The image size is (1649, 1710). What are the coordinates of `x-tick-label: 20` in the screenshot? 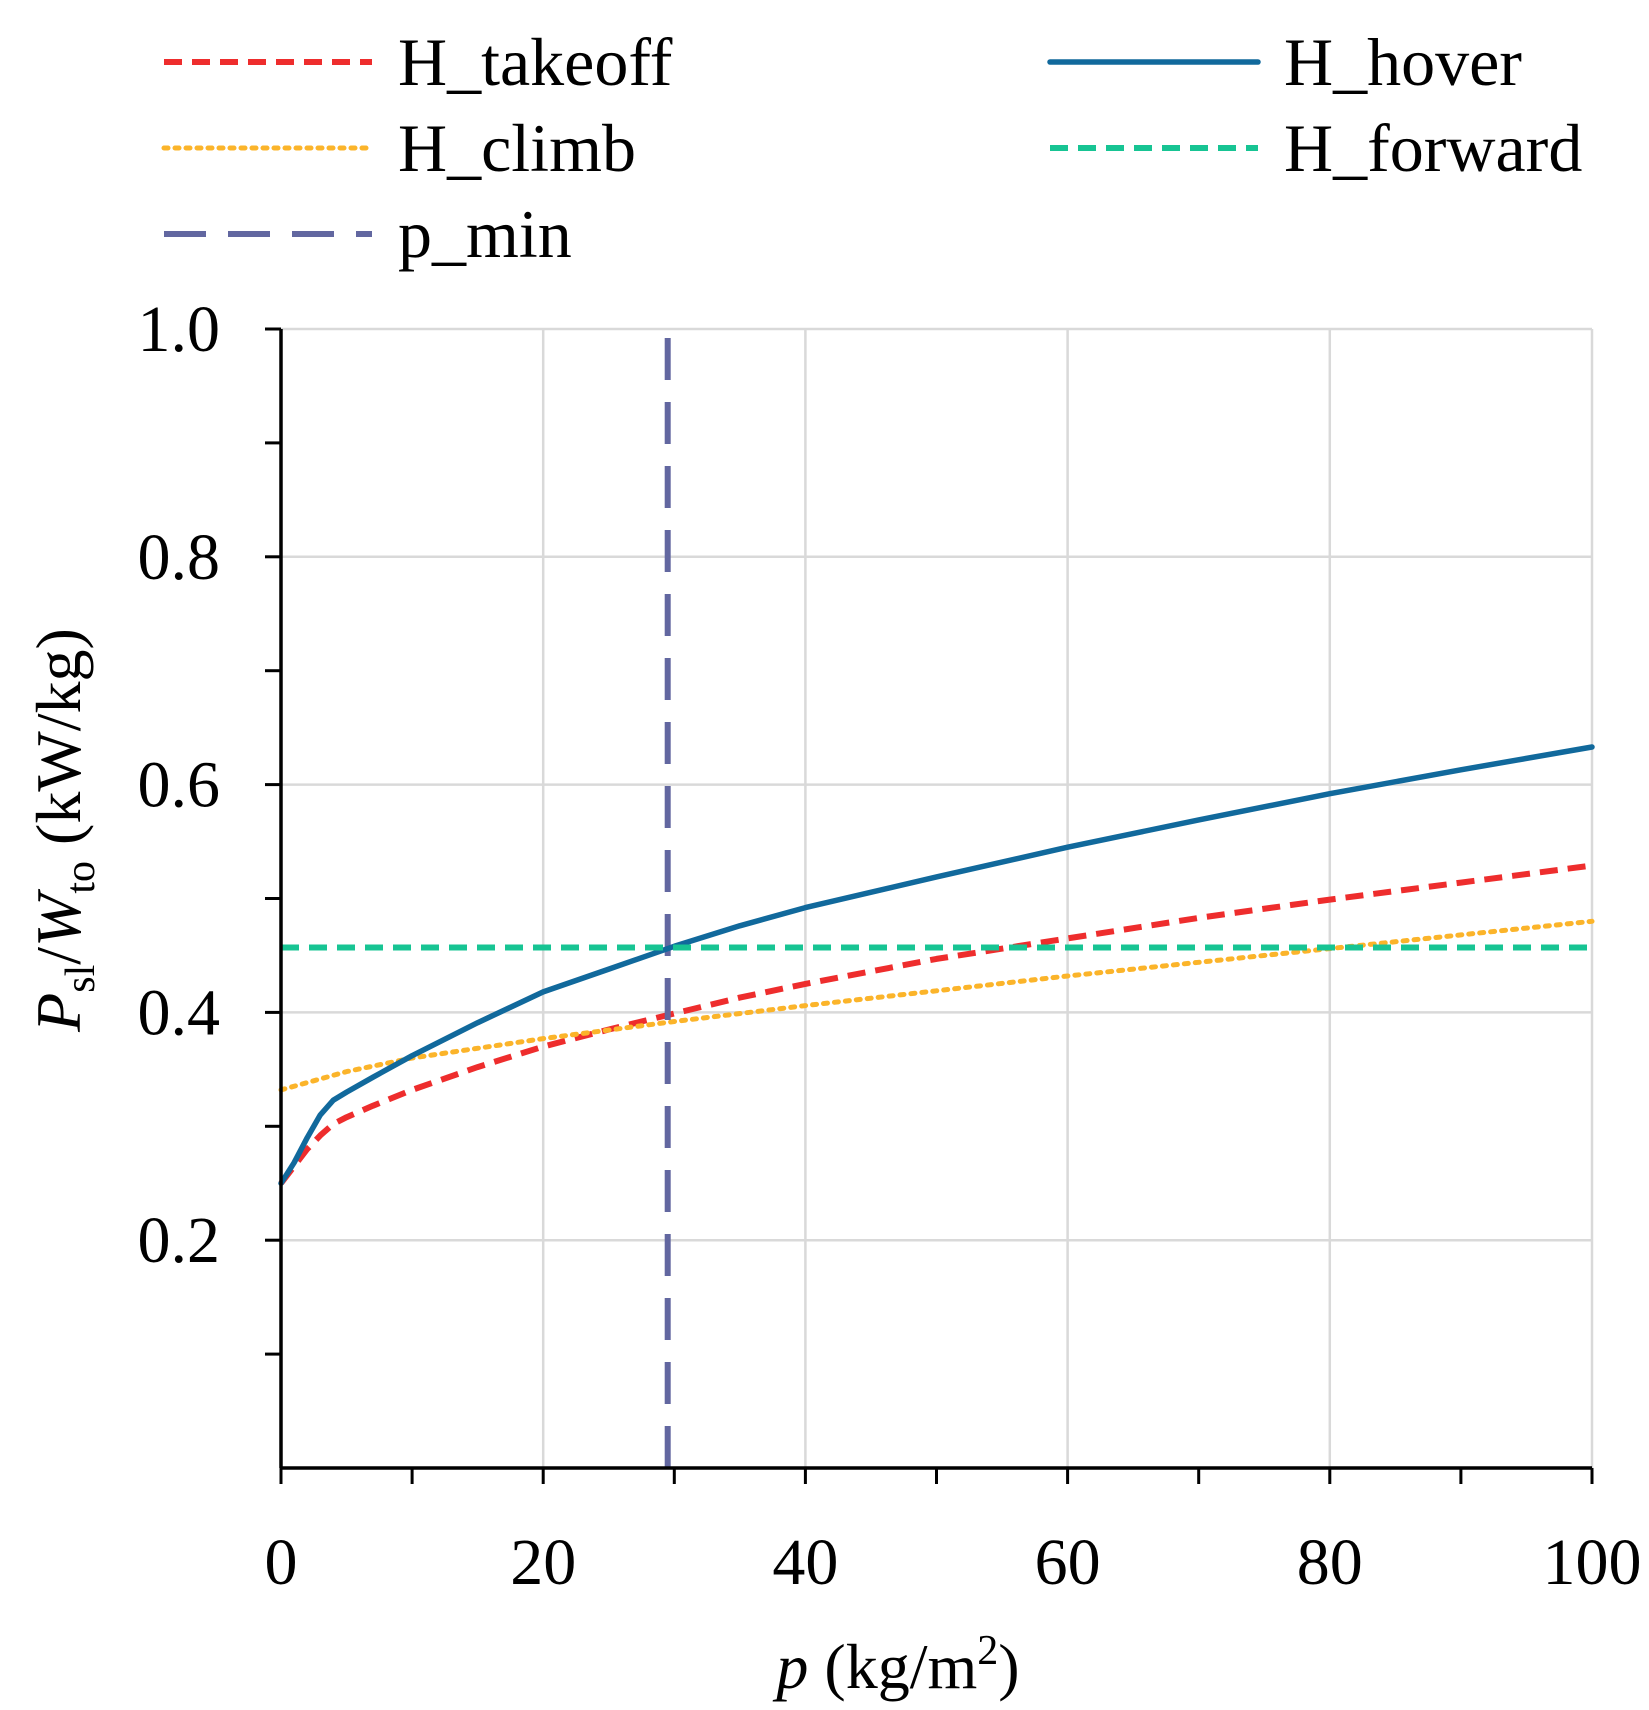 It's located at (543, 1562).